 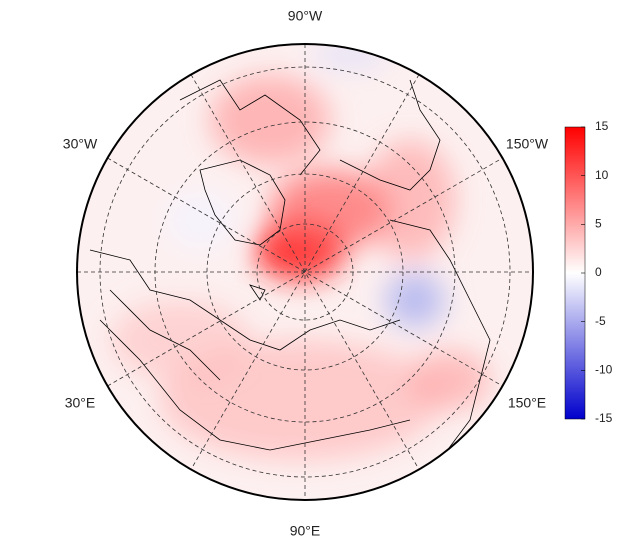 What do you see at coordinates (604, 418) in the screenshot?
I see `colorbar-tick-label: -15` at bounding box center [604, 418].